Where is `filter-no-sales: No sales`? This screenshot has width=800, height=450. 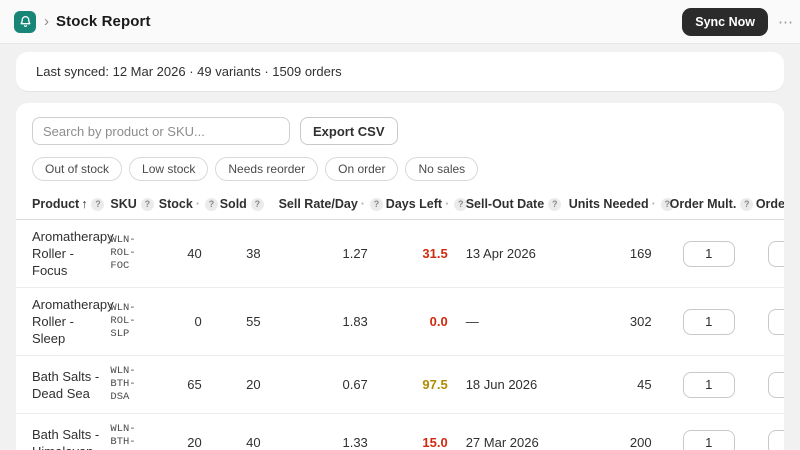
filter-no-sales: No sales is located at coordinates (442, 169).